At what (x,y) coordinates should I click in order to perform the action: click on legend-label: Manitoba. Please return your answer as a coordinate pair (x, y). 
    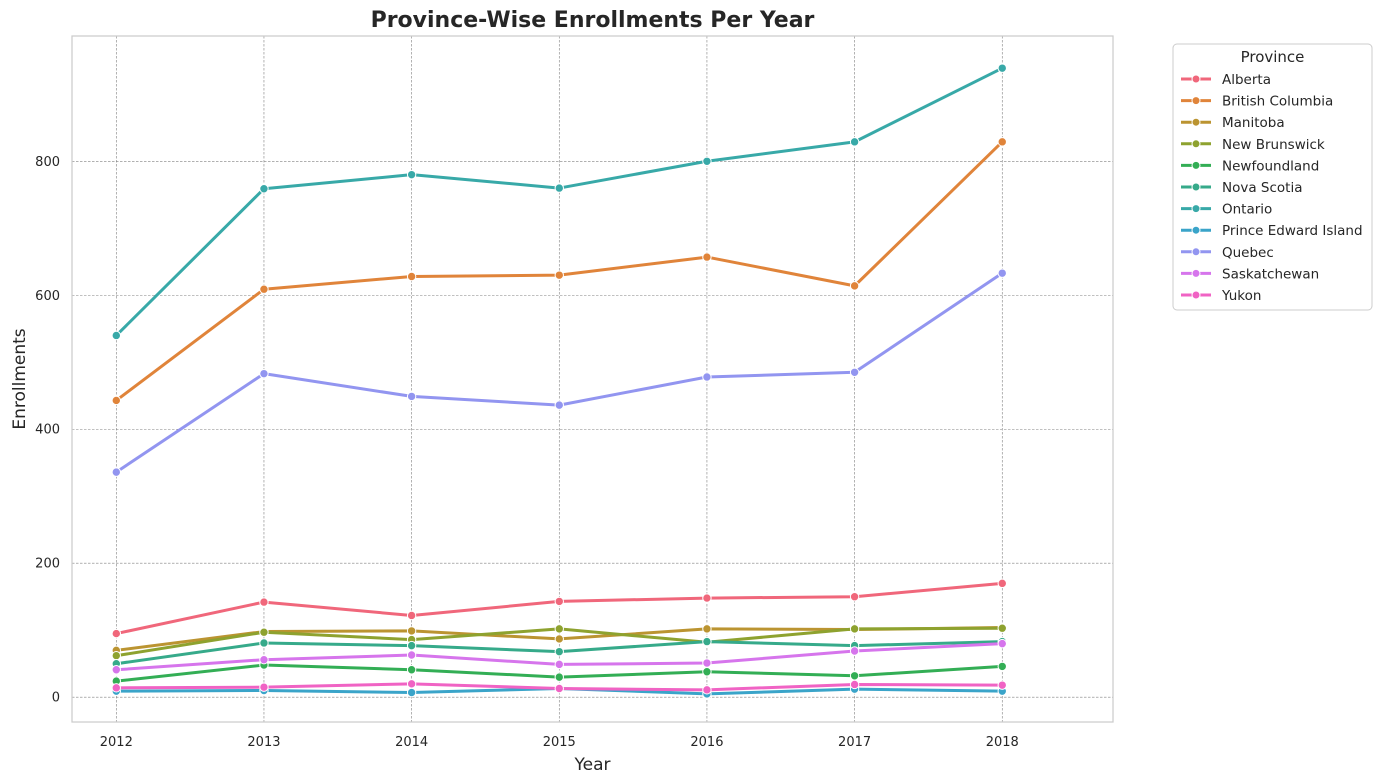
    Looking at the image, I should click on (1253, 123).